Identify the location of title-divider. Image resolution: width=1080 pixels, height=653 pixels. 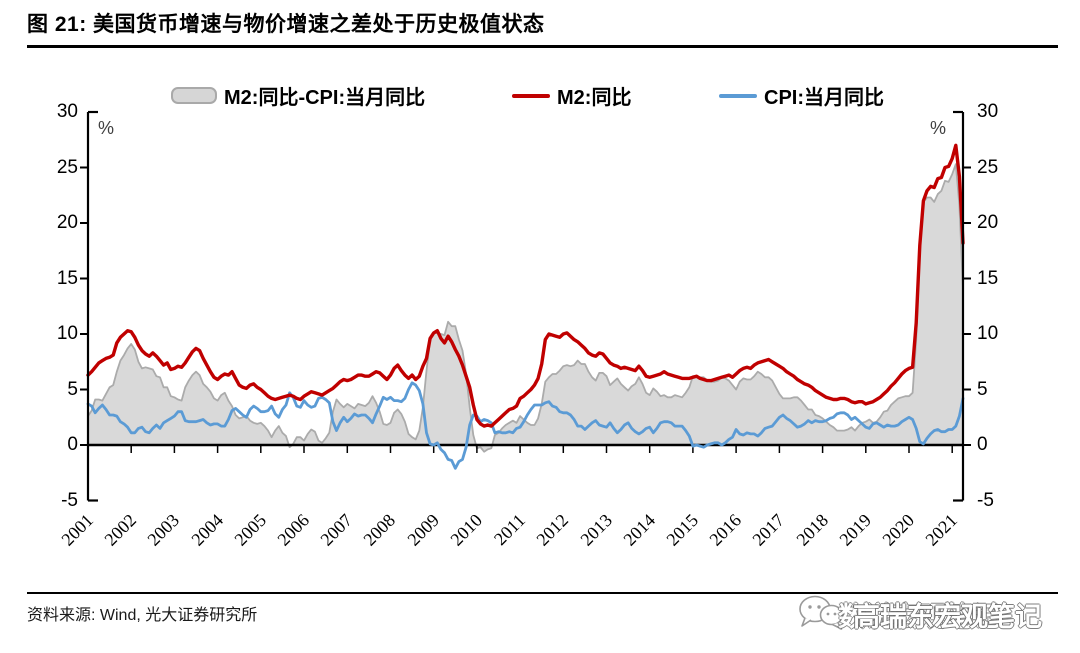
(542, 46).